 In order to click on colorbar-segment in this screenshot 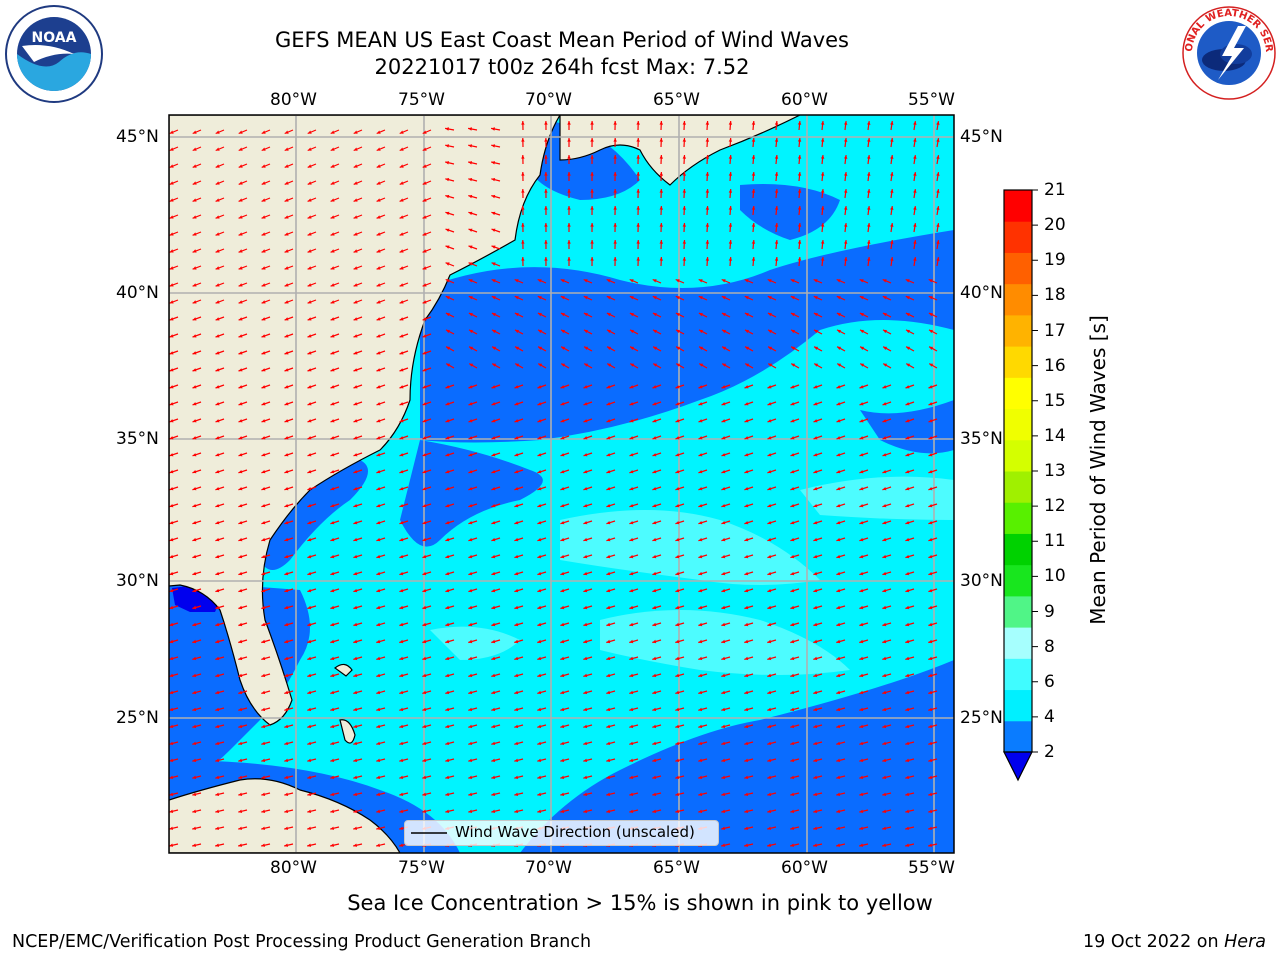, I will do `click(1018, 299)`.